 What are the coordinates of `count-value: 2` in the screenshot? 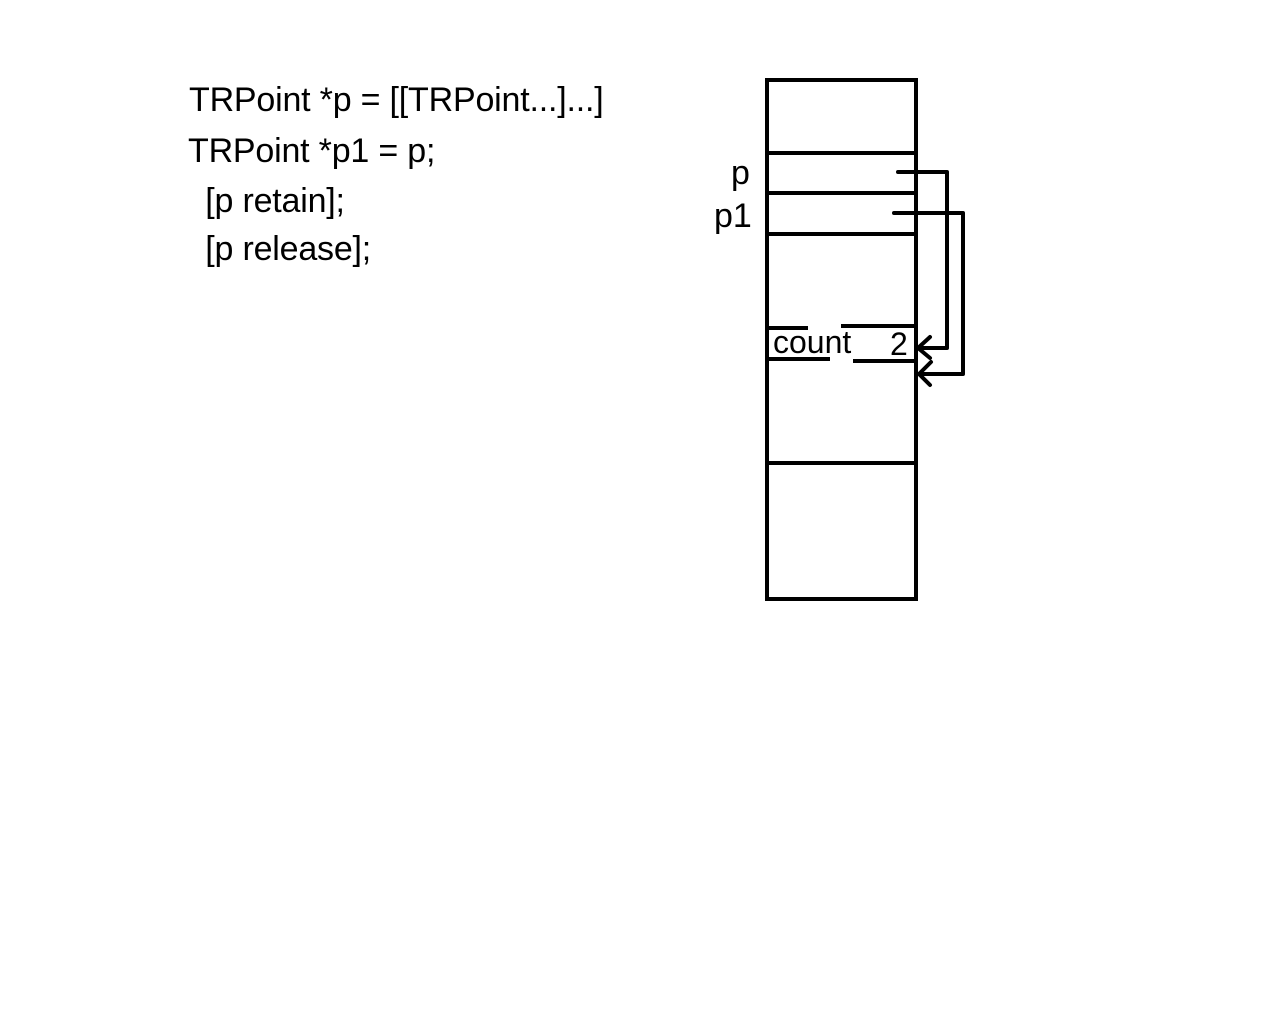 It's located at (899, 344).